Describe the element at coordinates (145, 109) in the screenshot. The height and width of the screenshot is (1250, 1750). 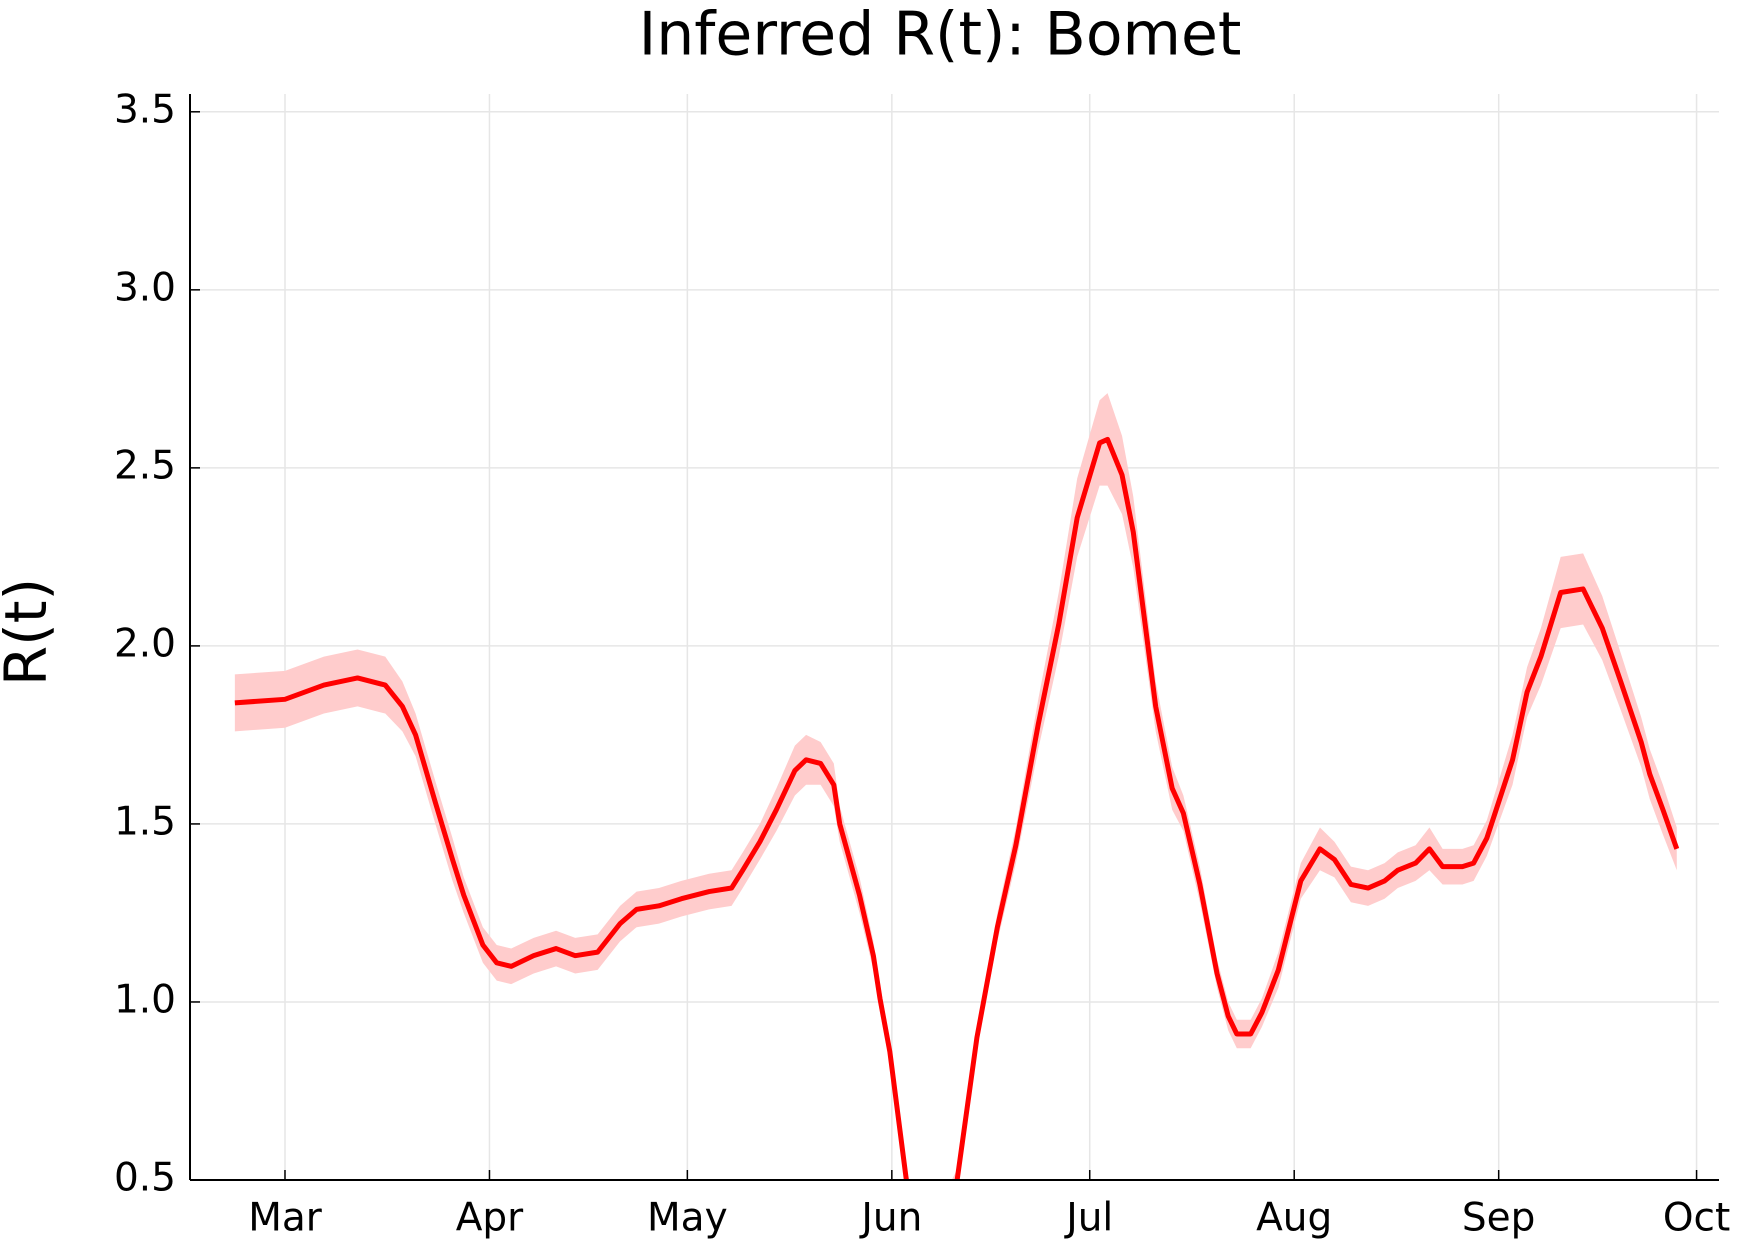
I see `y-tick-label: 3.5` at that location.